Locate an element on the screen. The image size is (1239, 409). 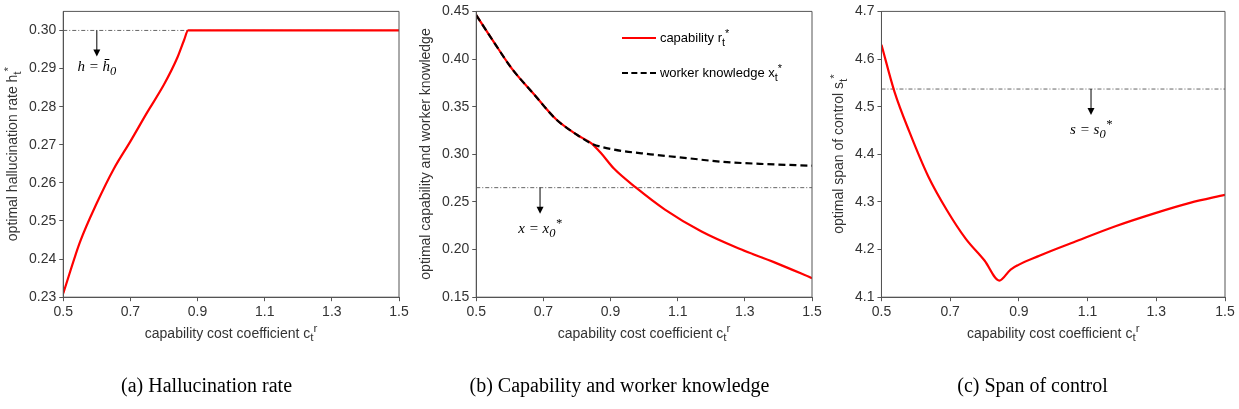
y-tick-label: 0.28 is located at coordinates (43, 105).